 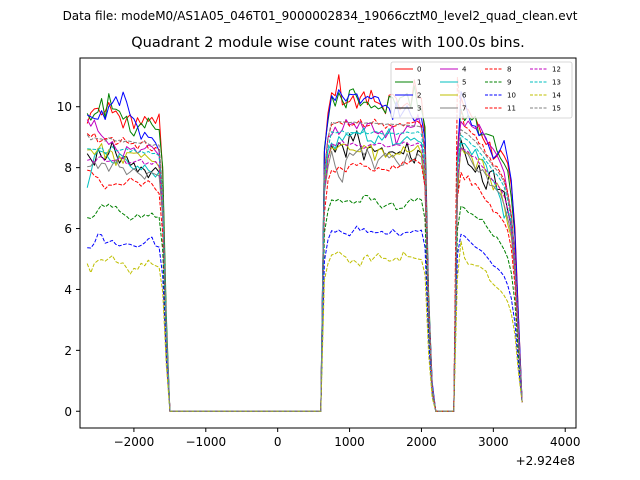 I want to click on legend-label-11: 11, so click(x=511, y=109).